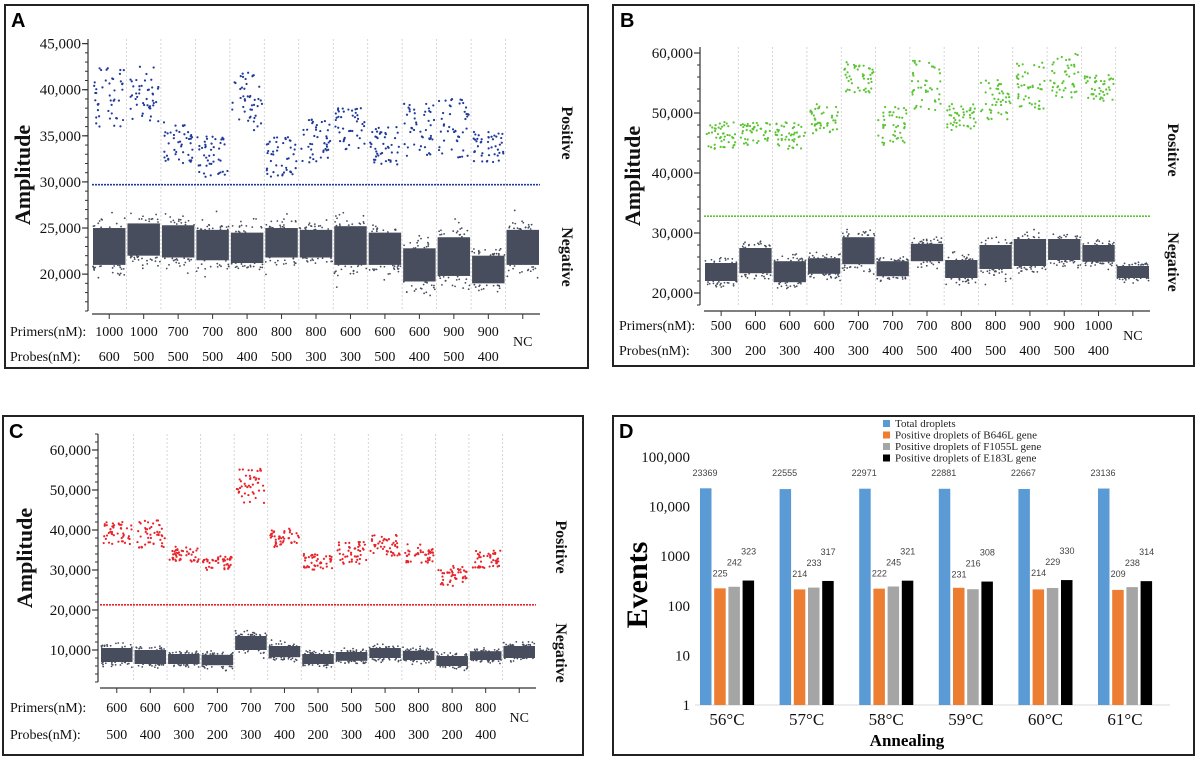  I want to click on y-tick-label: 100,000, so click(665, 458).